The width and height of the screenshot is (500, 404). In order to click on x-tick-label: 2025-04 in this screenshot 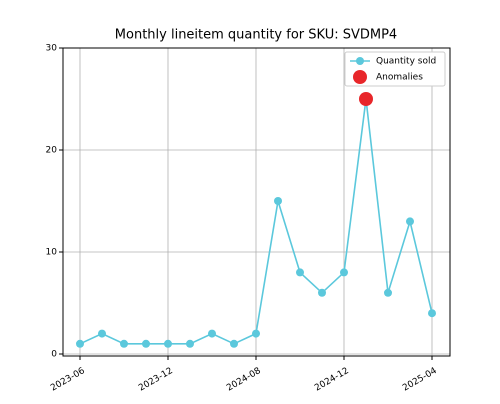, I will do `click(420, 380)`.